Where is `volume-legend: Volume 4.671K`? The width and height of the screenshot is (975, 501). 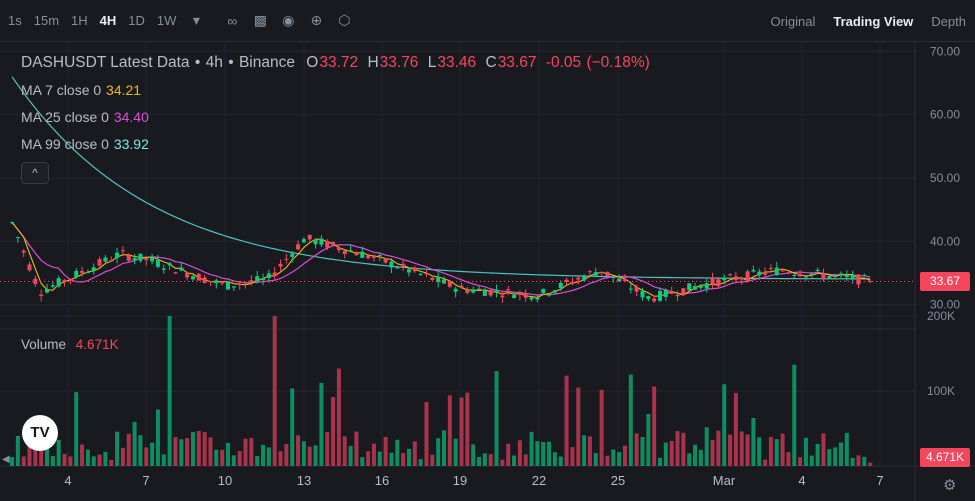
volume-legend: Volume 4.671K is located at coordinates (70, 344).